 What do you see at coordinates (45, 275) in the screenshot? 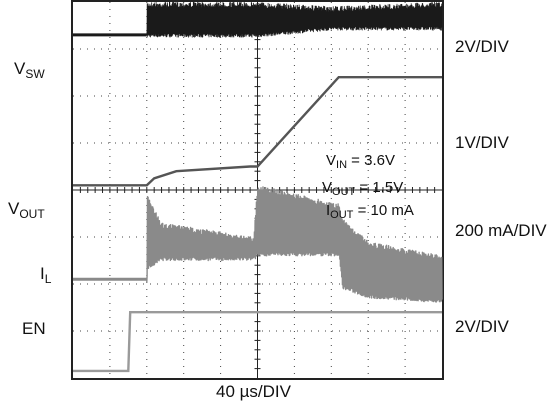
I see `trace-label-il: IL` at bounding box center [45, 275].